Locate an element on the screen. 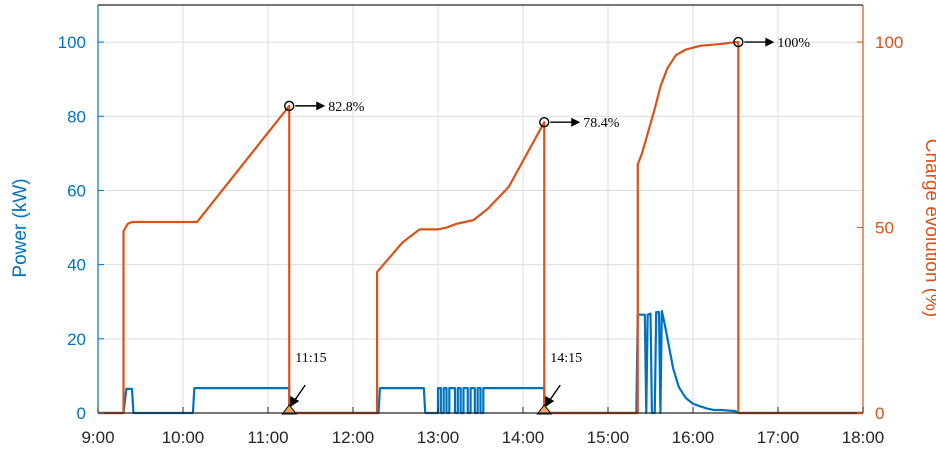 The height and width of the screenshot is (455, 936). annotation-label: 100% is located at coordinates (793, 43).